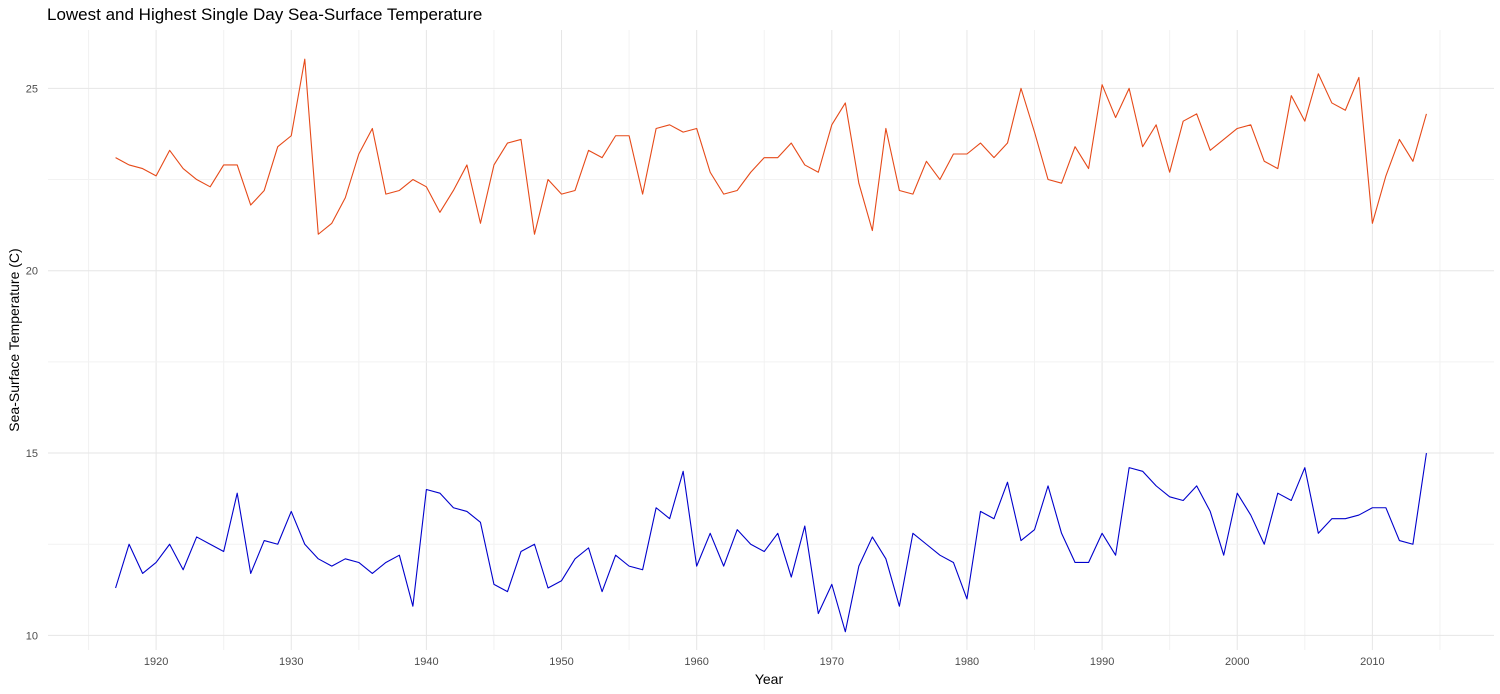 The width and height of the screenshot is (1500, 694). Describe the element at coordinates (967, 662) in the screenshot. I see `x-tick-label: 1980` at that location.